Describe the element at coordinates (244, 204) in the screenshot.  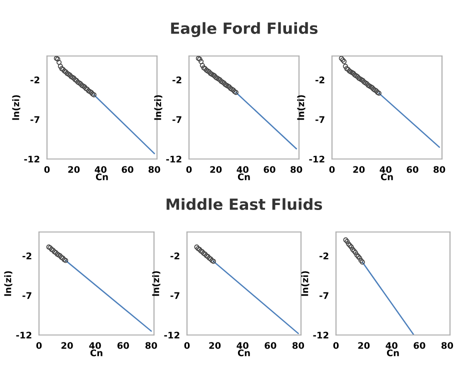
I see `chart-title: Middle East Fluids` at that location.